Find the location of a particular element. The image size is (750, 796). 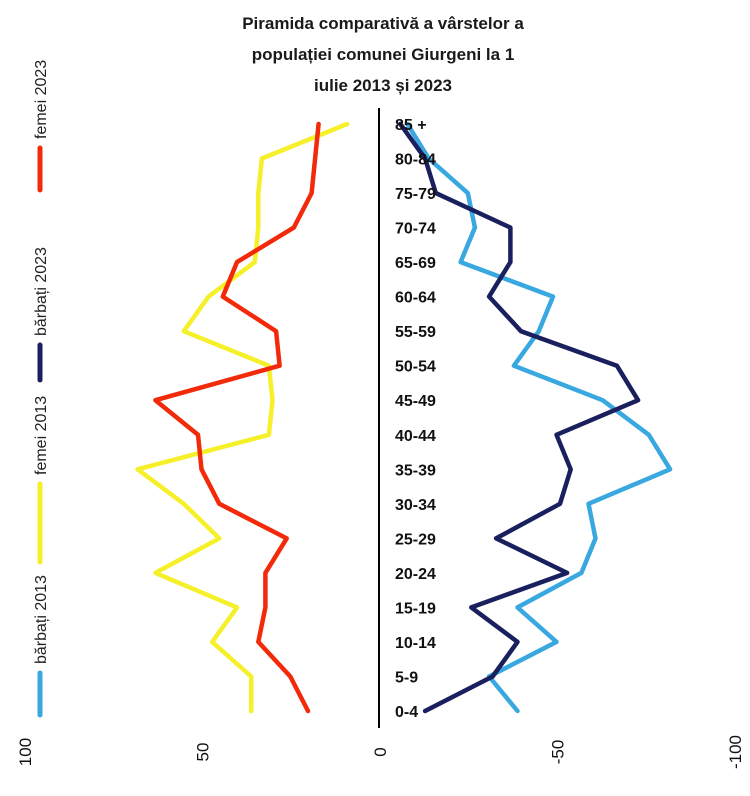

category-label: 60-64 is located at coordinates (415, 298).